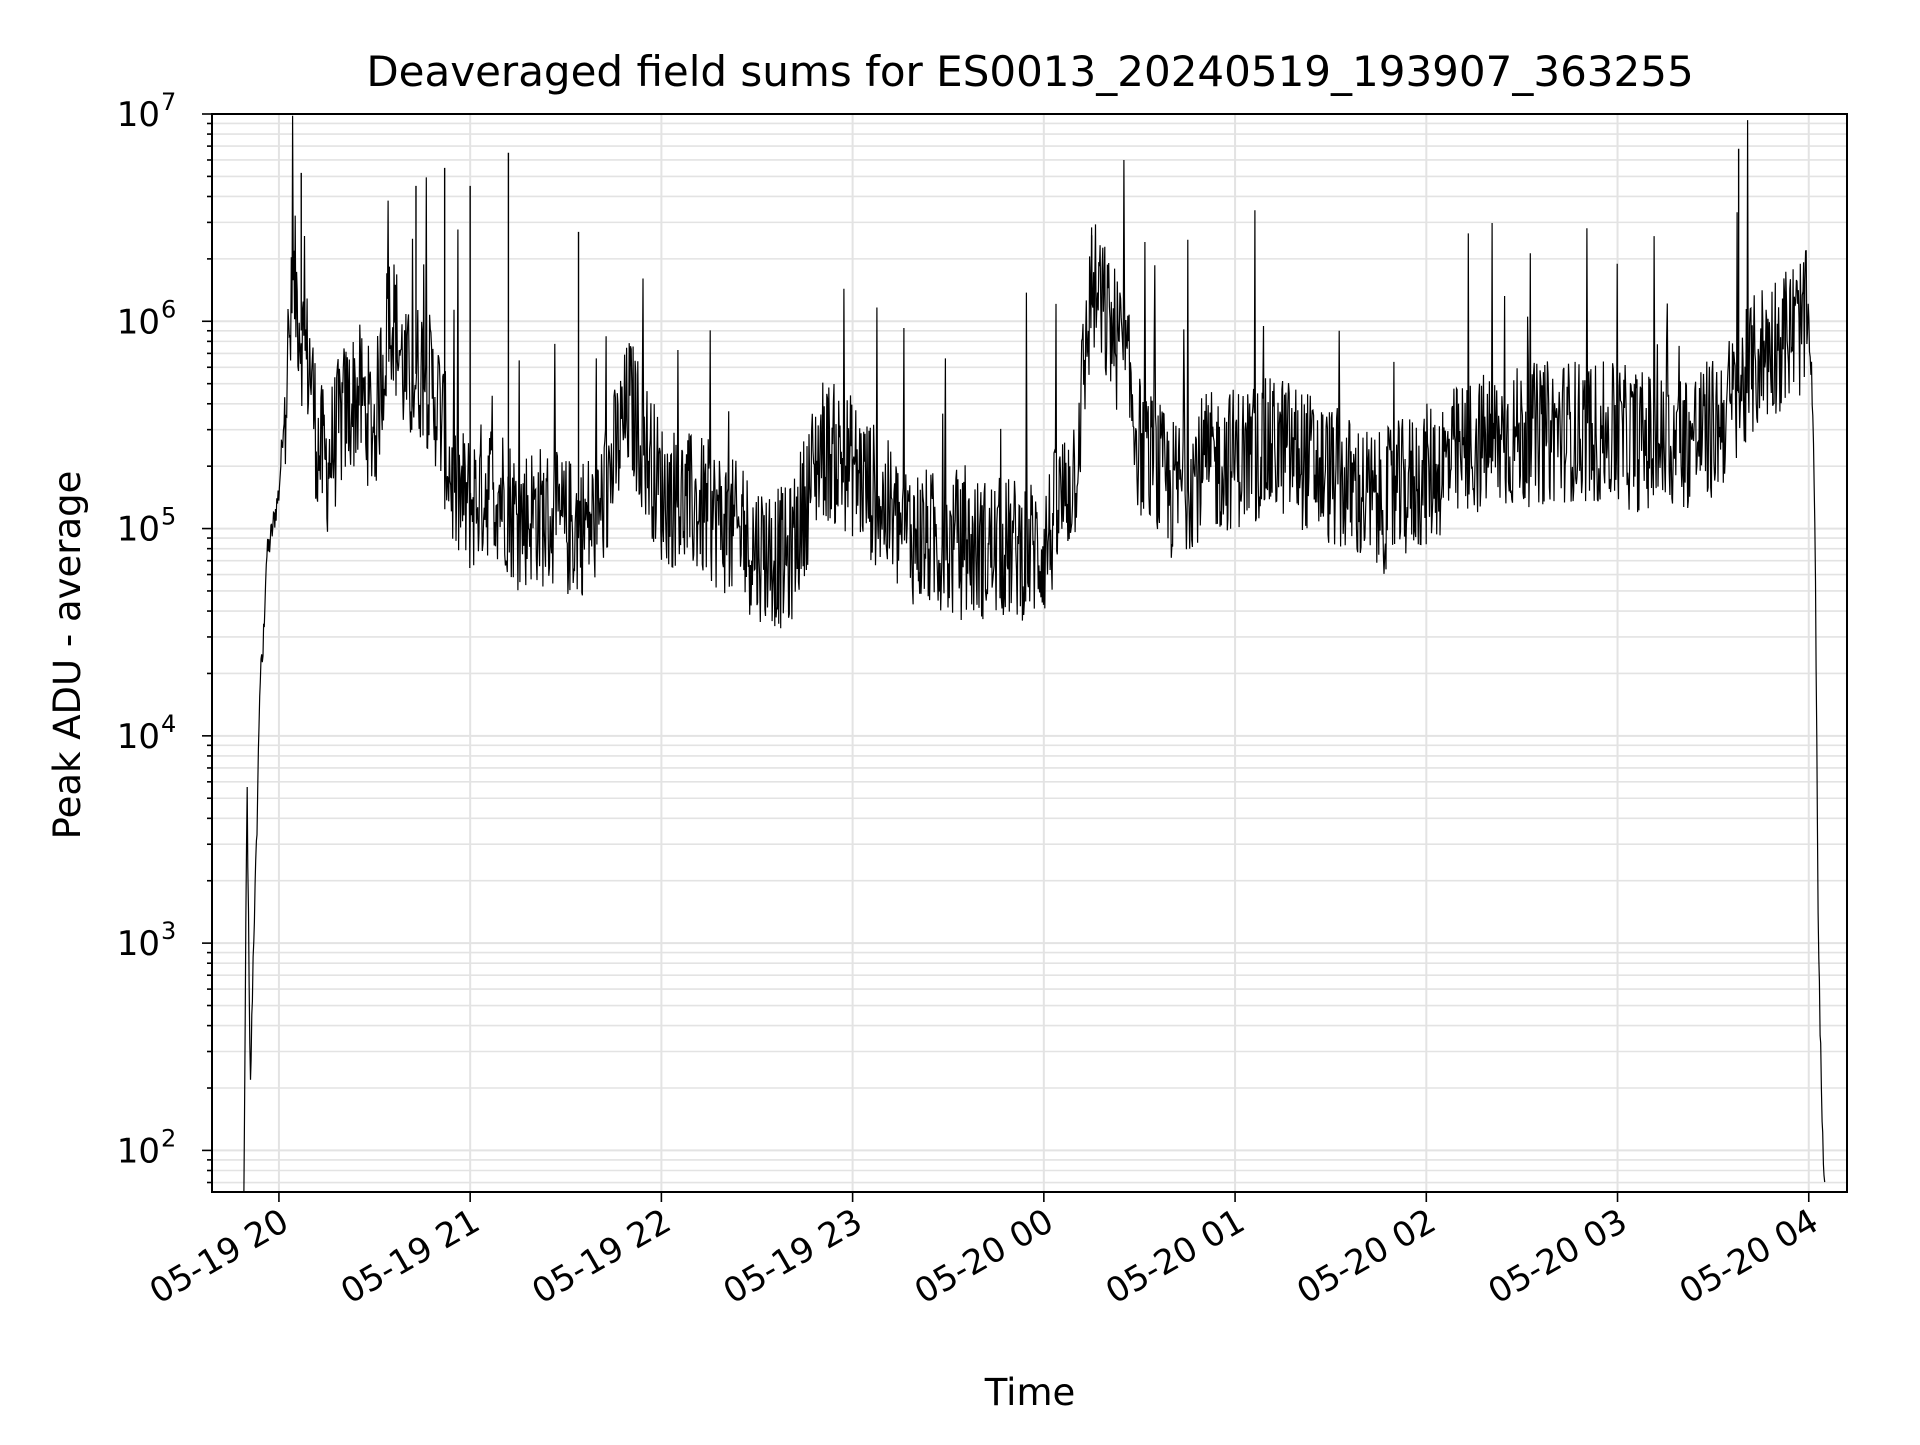 This screenshot has width=1920, height=1445. Describe the element at coordinates (168, 724) in the screenshot. I see `y-tick-exponent: 4` at that location.